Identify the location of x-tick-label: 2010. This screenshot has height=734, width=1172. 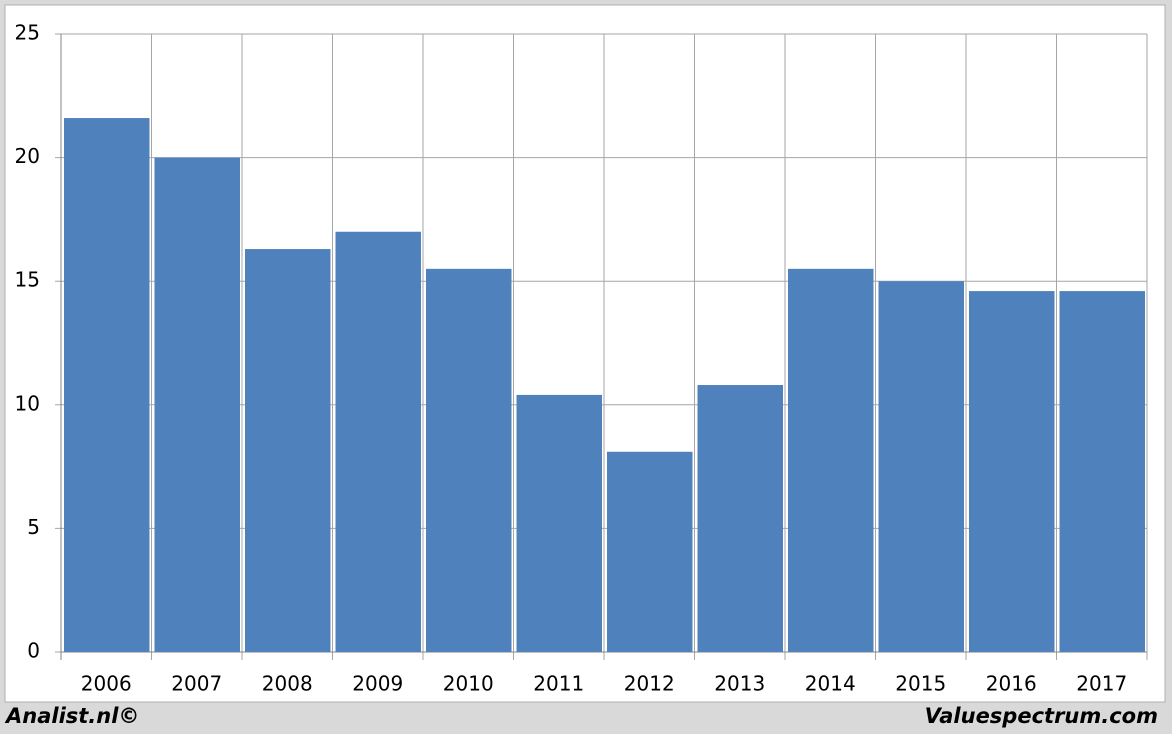
(468, 684).